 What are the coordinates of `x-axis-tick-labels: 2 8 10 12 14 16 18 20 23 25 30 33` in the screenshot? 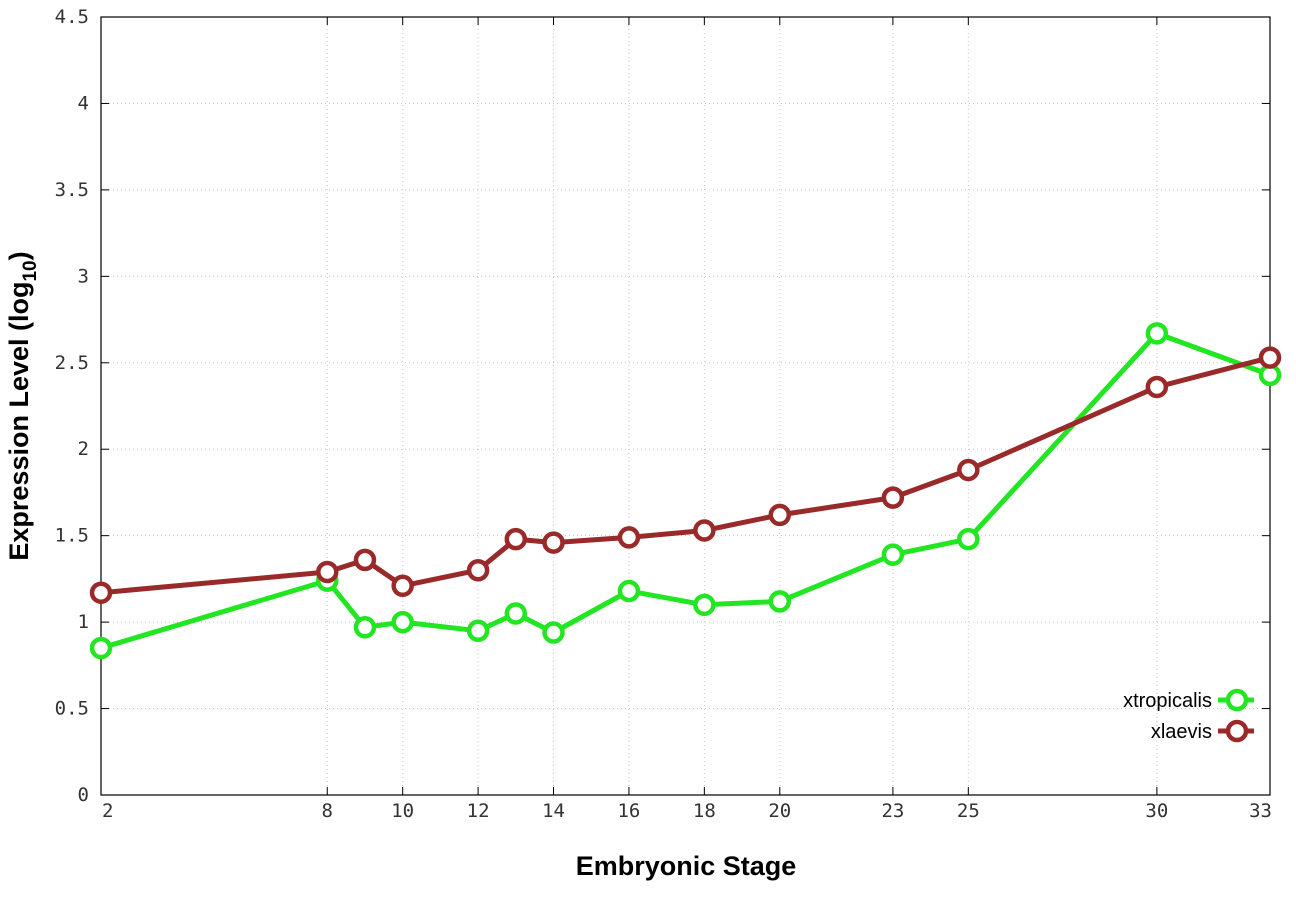 It's located at (687, 811).